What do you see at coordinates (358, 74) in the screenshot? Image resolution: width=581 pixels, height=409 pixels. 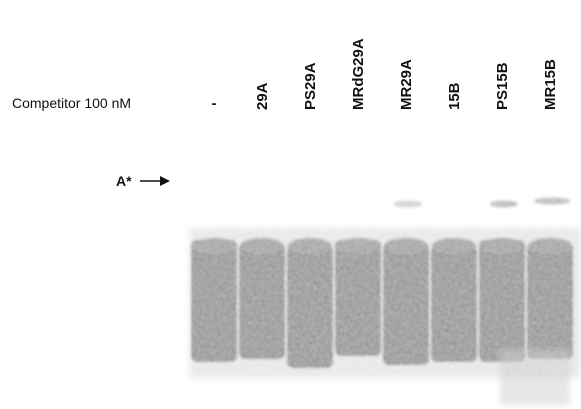 I see `lane-label: MRdG29A` at bounding box center [358, 74].